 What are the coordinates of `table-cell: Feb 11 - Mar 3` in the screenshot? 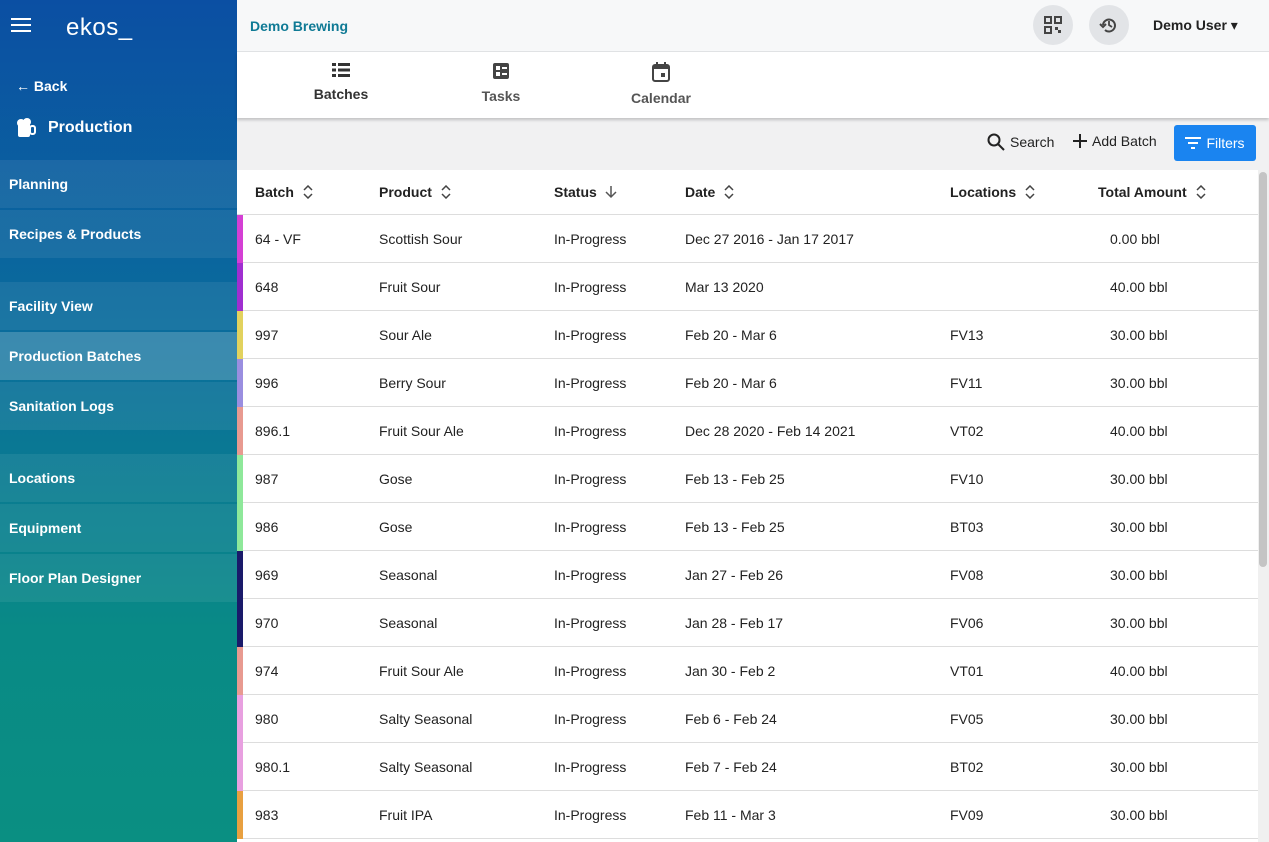 It's located at (730, 815).